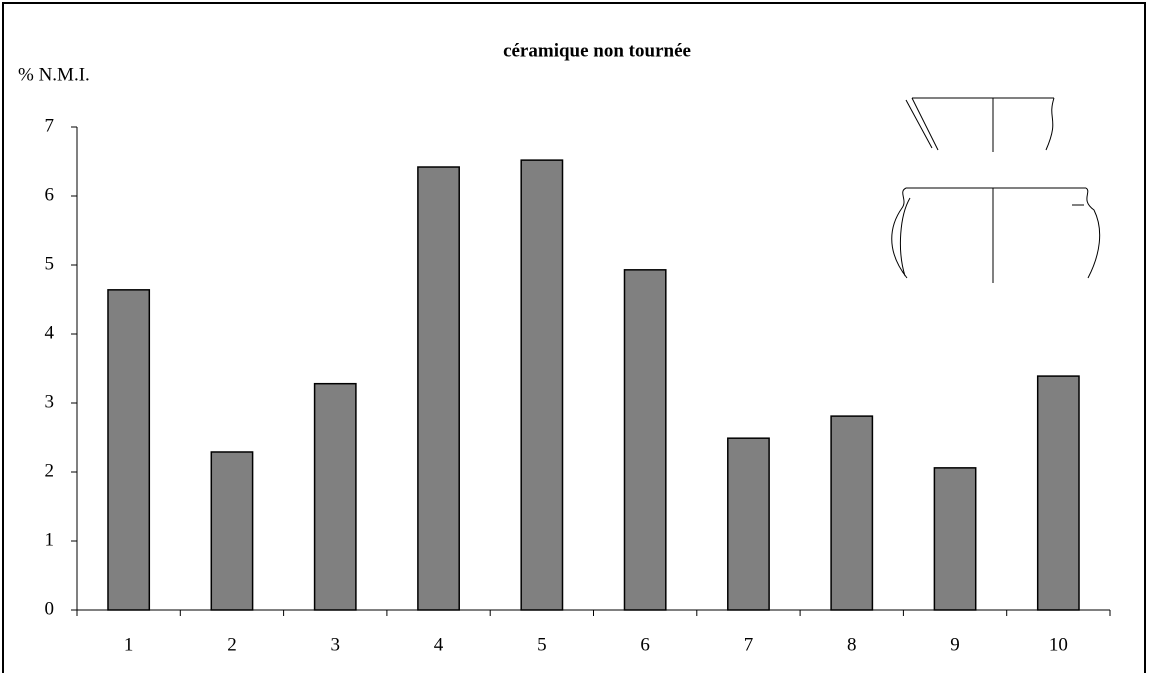  I want to click on y-tick-label: 5, so click(50, 263).